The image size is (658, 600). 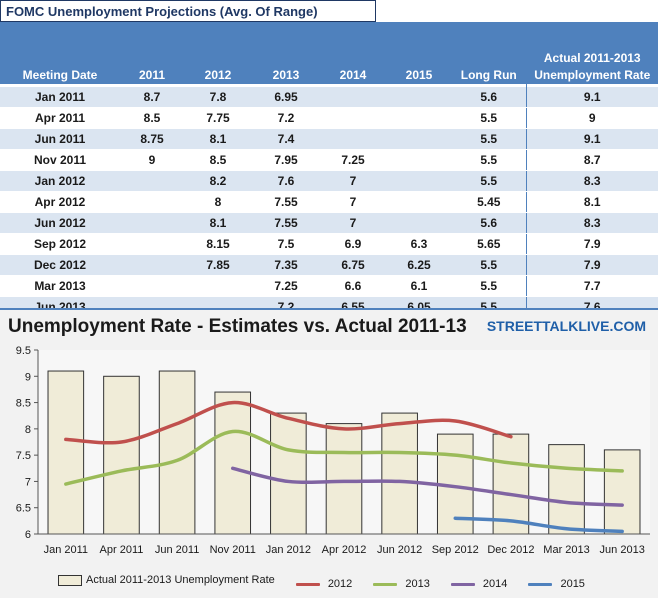 I want to click on legend-swatch-2015, so click(x=540, y=584).